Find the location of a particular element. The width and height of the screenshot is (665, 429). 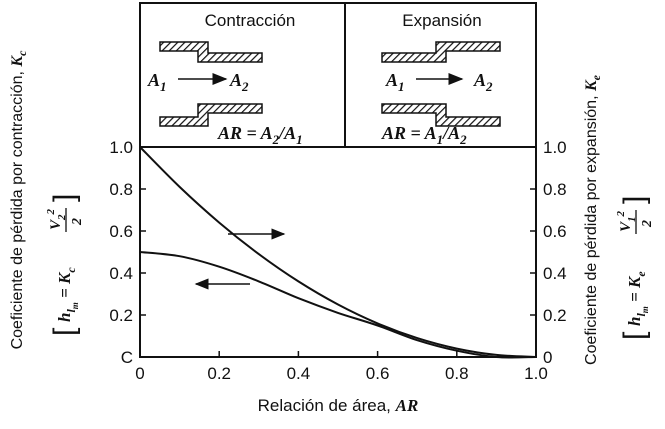

expansion-panel: Expansión A1 A2 AR = A1/A2 is located at coordinates (441, 79).